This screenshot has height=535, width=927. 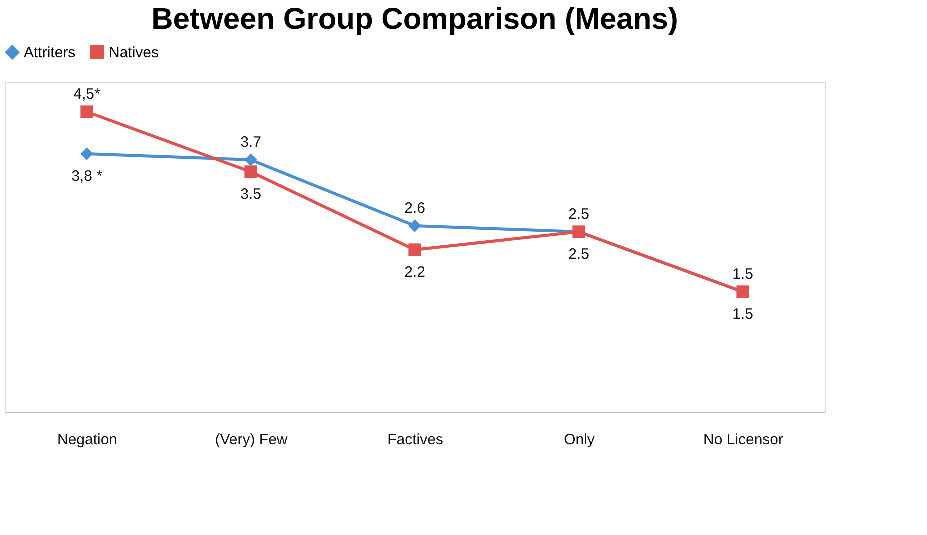 What do you see at coordinates (87, 440) in the screenshot?
I see `x-tick-label: Negation` at bounding box center [87, 440].